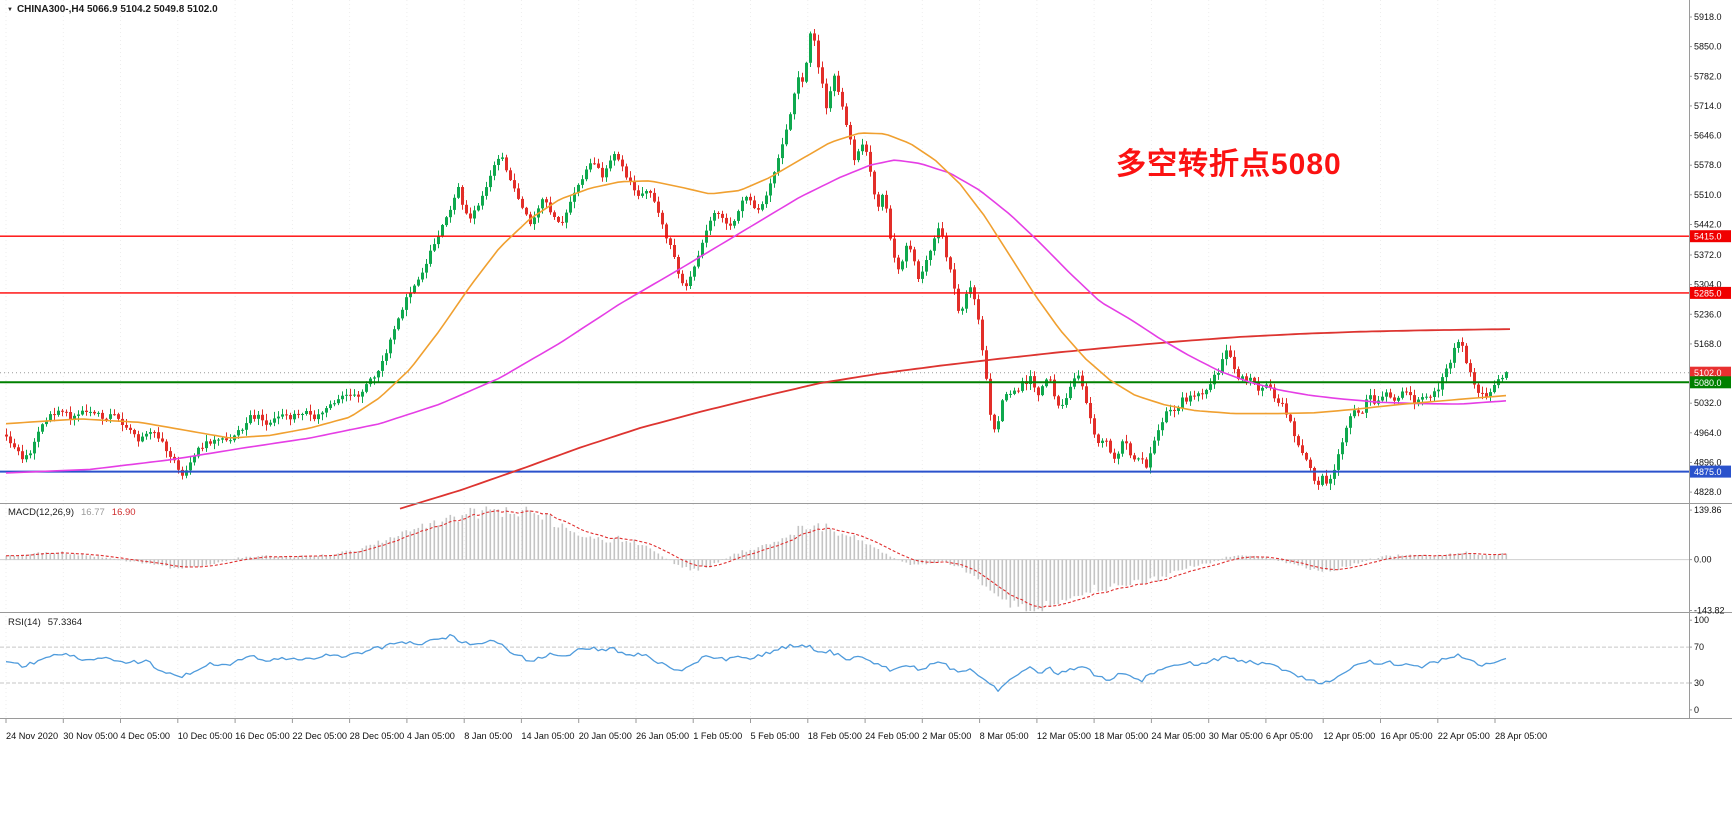 This screenshot has height=823, width=1732. I want to click on price-tag-label: 5102.0, so click(1708, 373).